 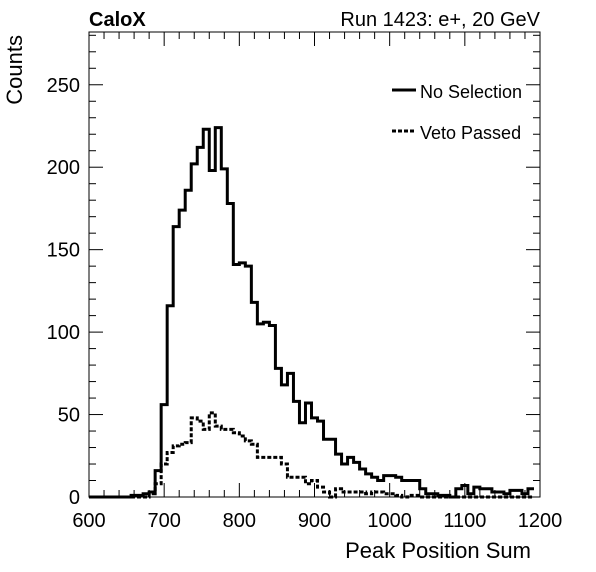 What do you see at coordinates (63, 251) in the screenshot?
I see `y-tick-label: 150` at bounding box center [63, 251].